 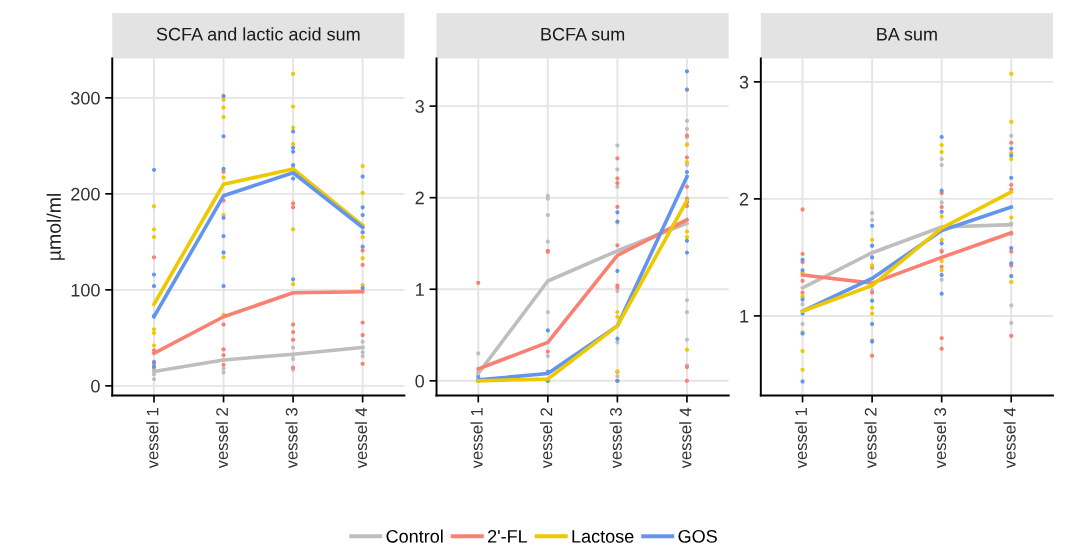 What do you see at coordinates (85, 194) in the screenshot?
I see `y-tick-label: 200` at bounding box center [85, 194].